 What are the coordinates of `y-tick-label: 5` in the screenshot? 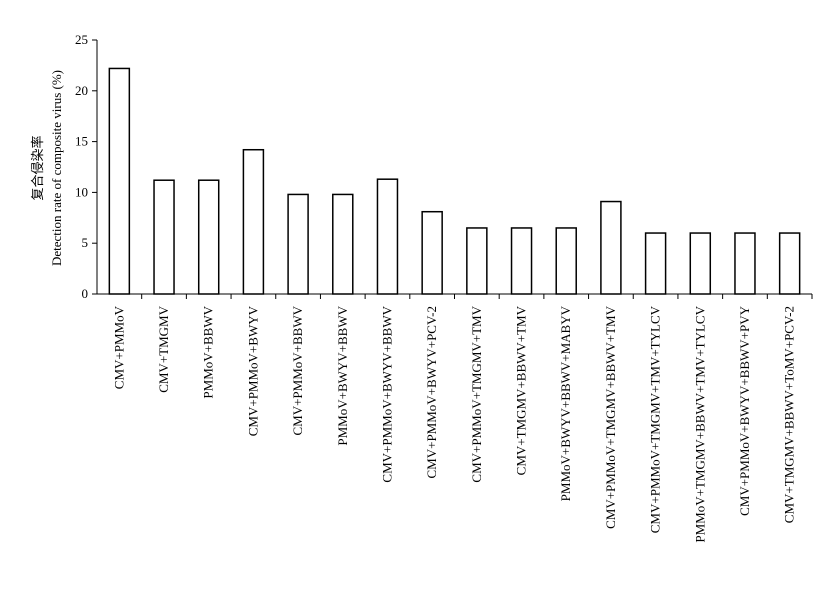 It's located at (85, 242).